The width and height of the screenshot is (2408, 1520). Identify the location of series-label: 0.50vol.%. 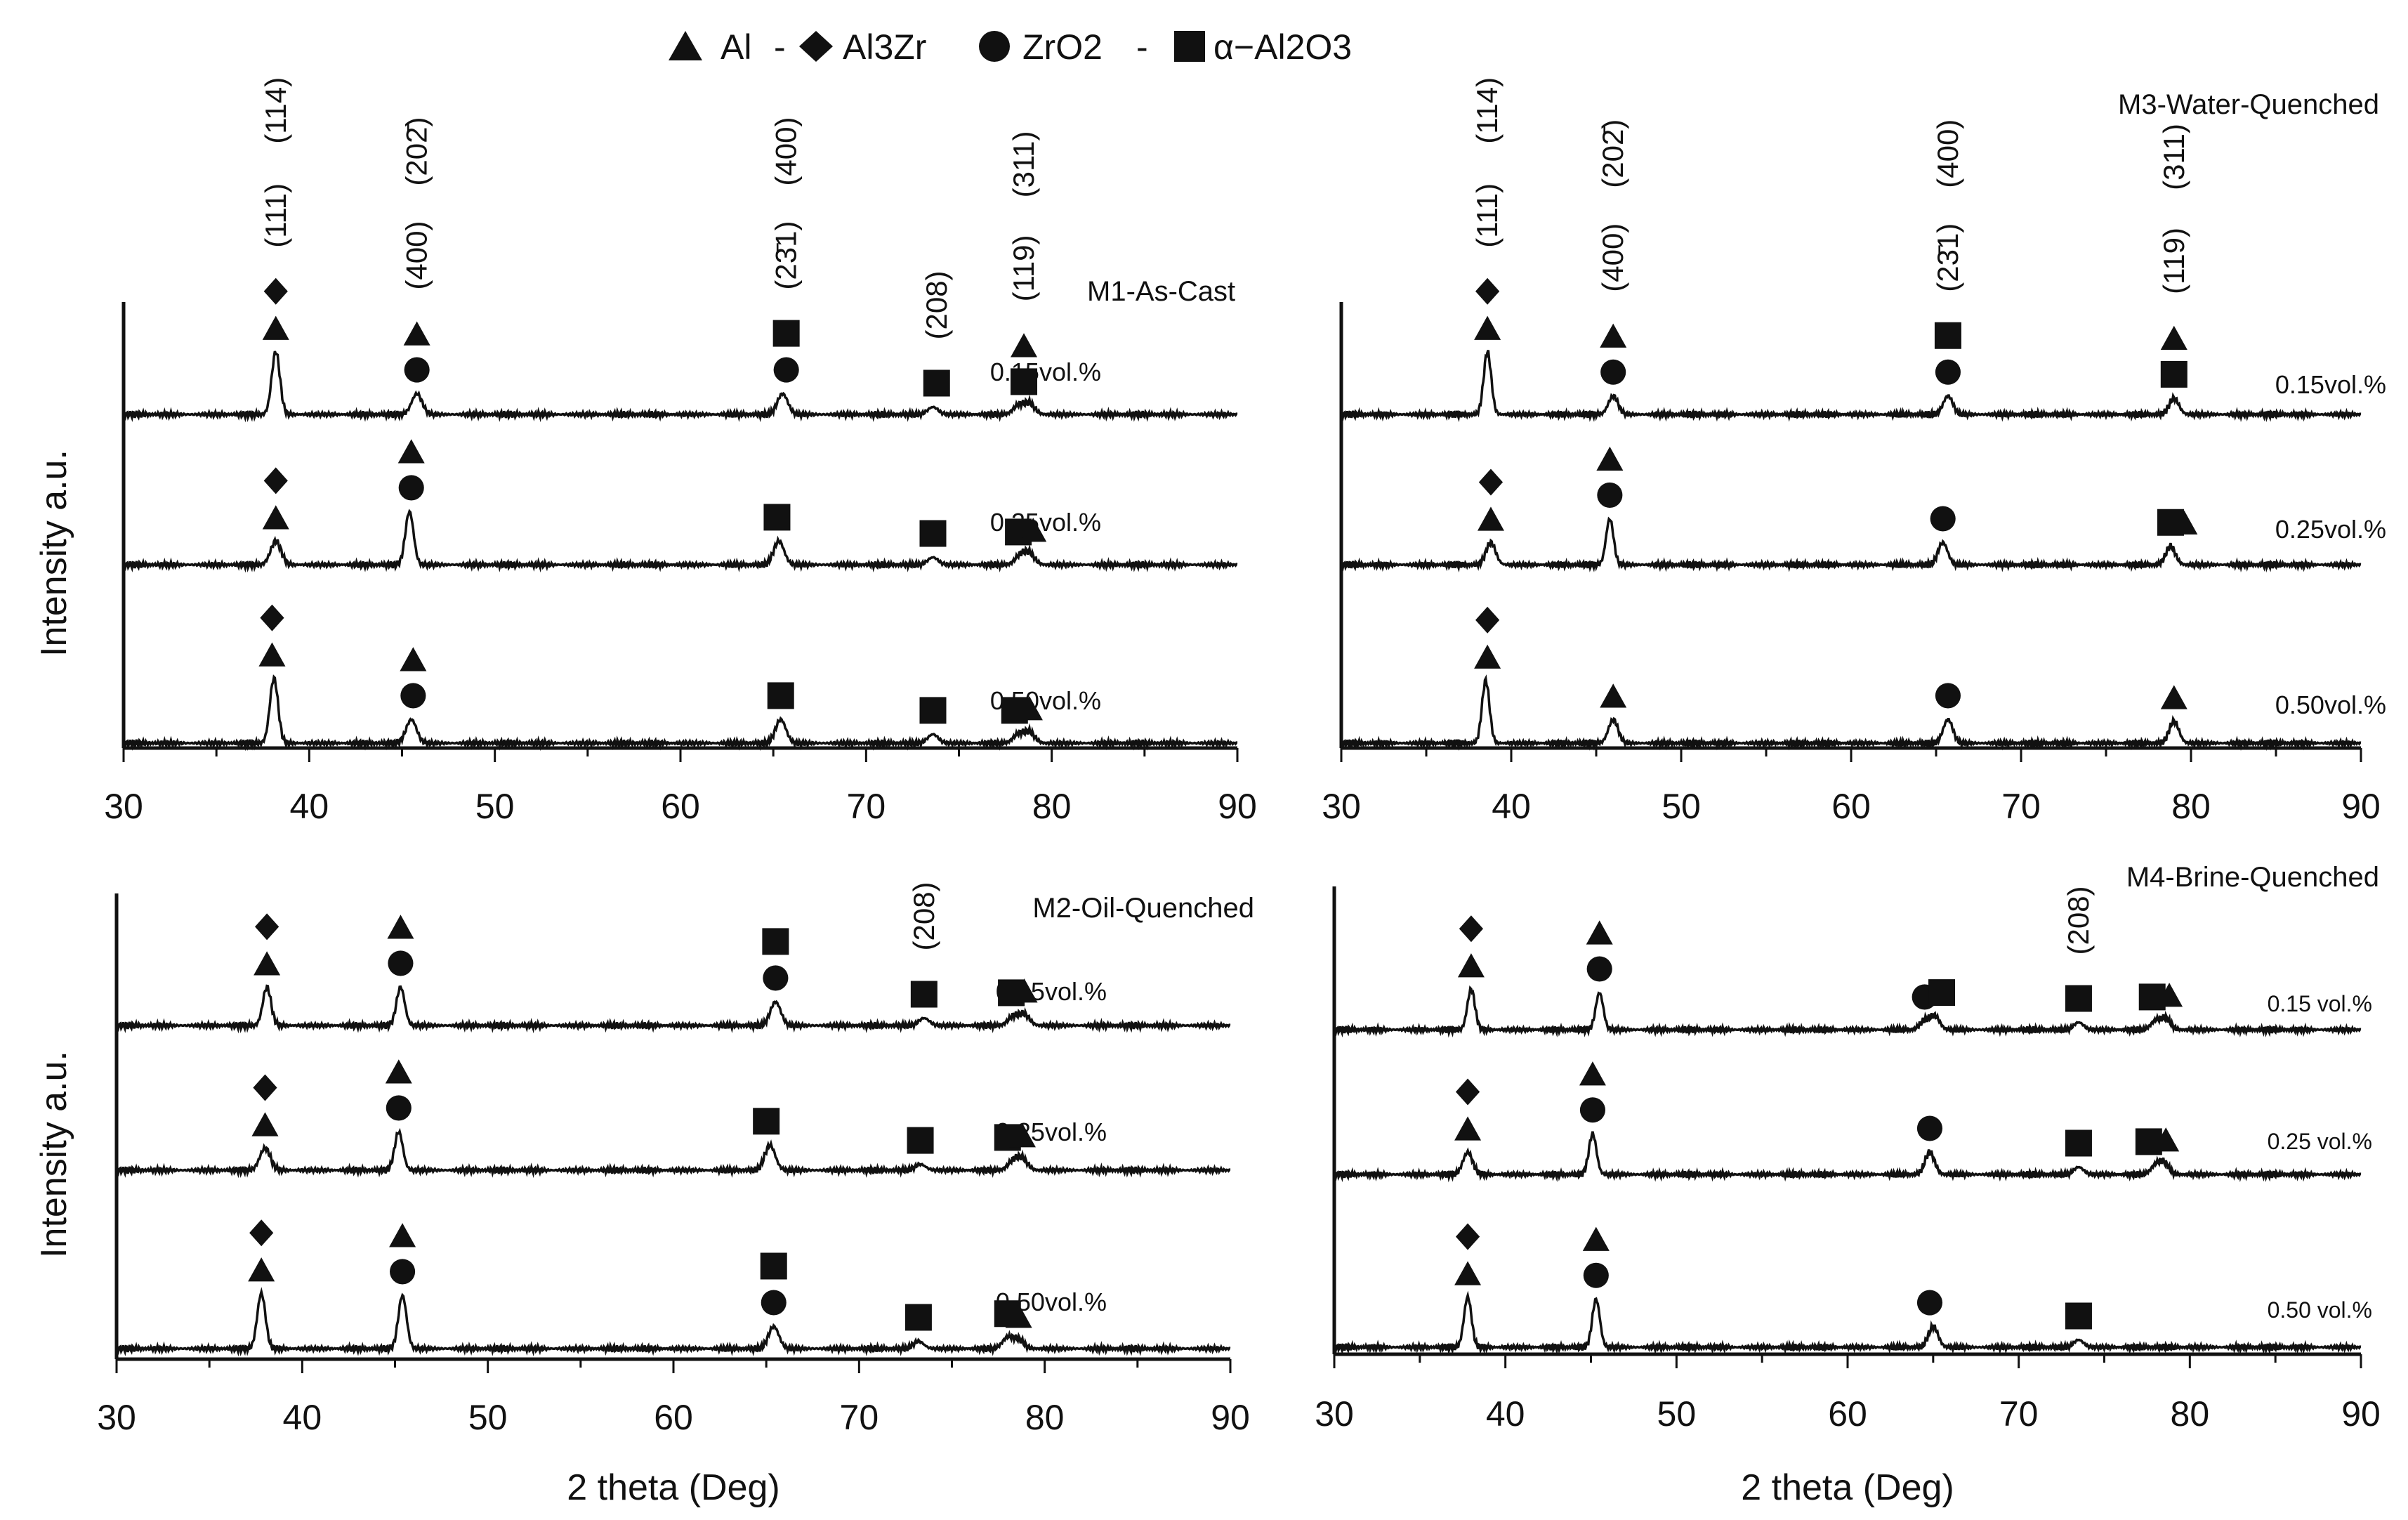
(2330, 705).